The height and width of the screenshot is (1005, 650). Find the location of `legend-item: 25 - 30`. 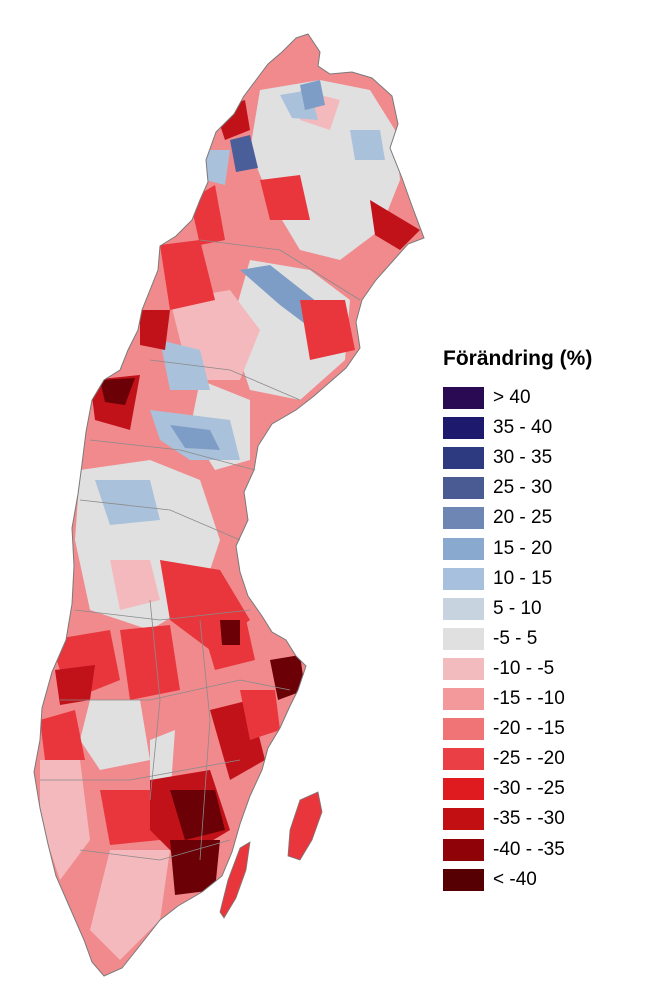

legend-item: 25 - 30 is located at coordinates (497, 488).